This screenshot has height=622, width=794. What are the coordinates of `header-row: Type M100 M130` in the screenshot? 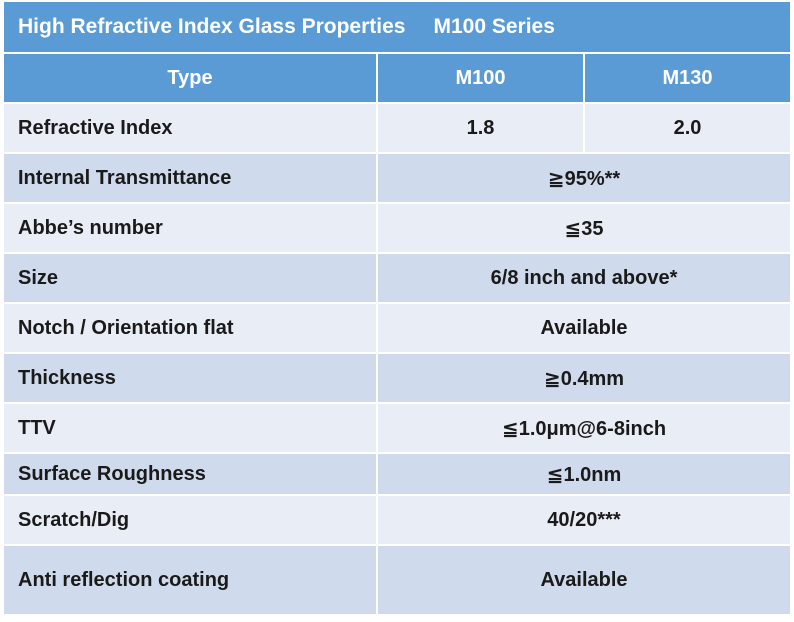 It's located at (397, 78).